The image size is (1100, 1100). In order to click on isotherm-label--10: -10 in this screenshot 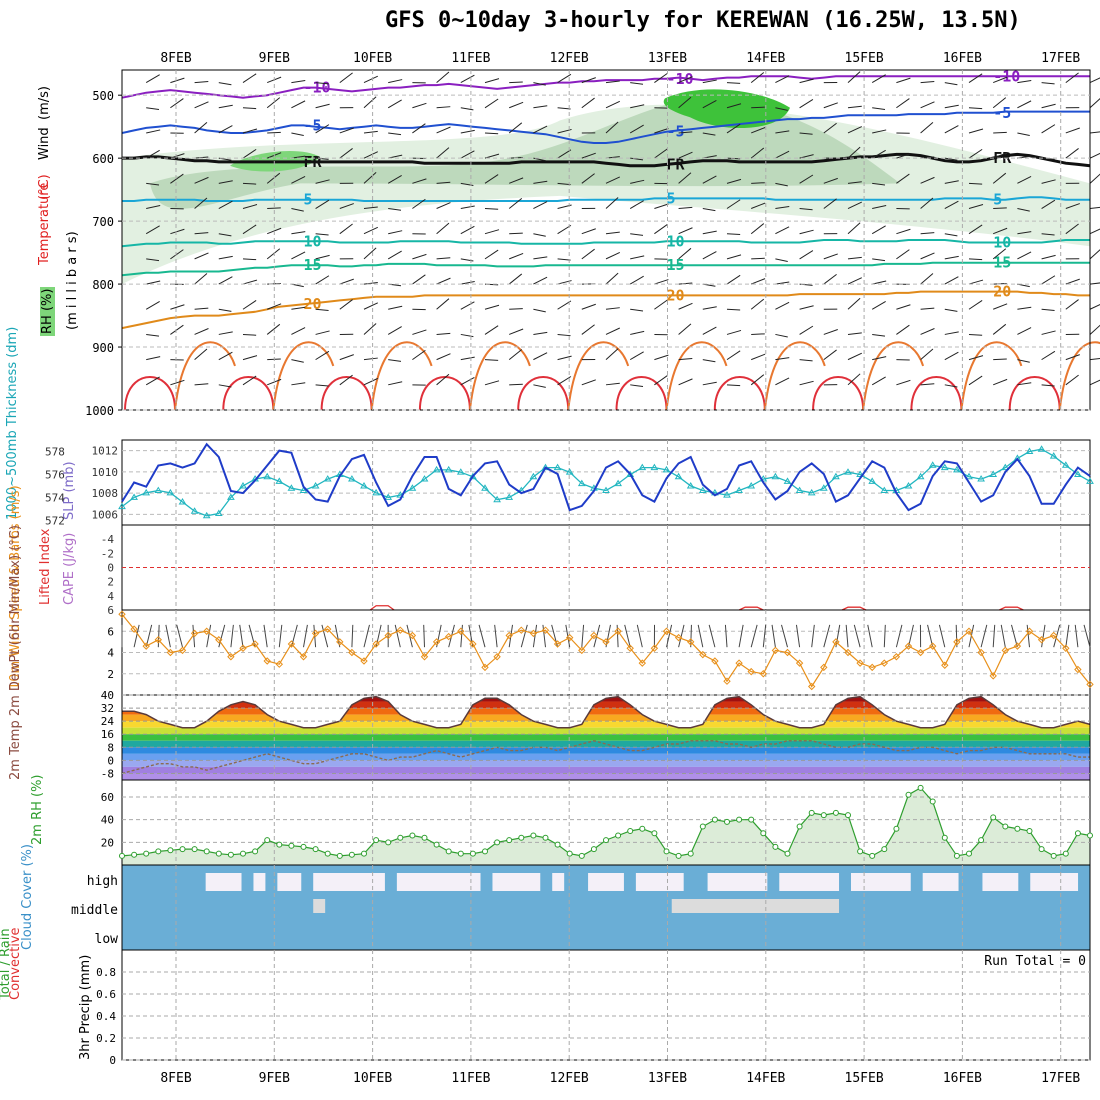, I will do `click(1006, 76)`.